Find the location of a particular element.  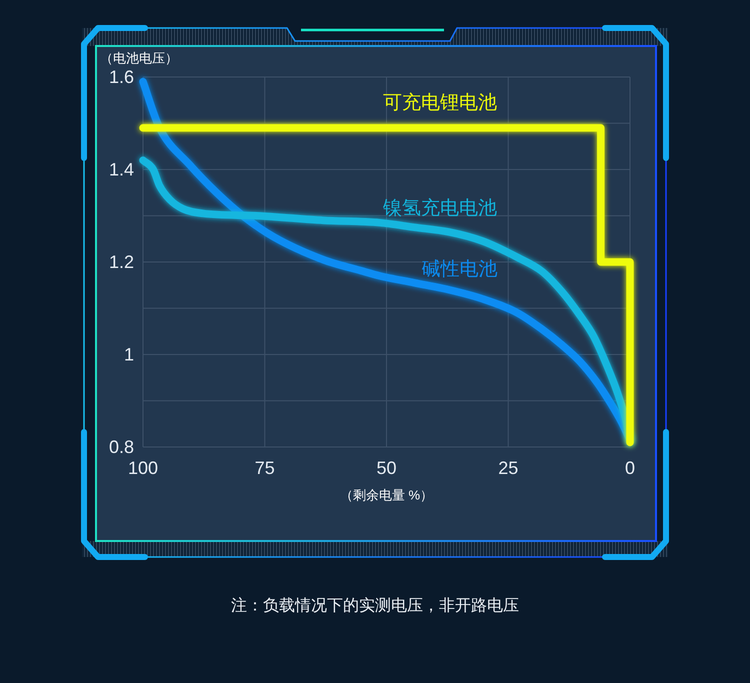

series-label: 碱性电池 is located at coordinates (460, 269).